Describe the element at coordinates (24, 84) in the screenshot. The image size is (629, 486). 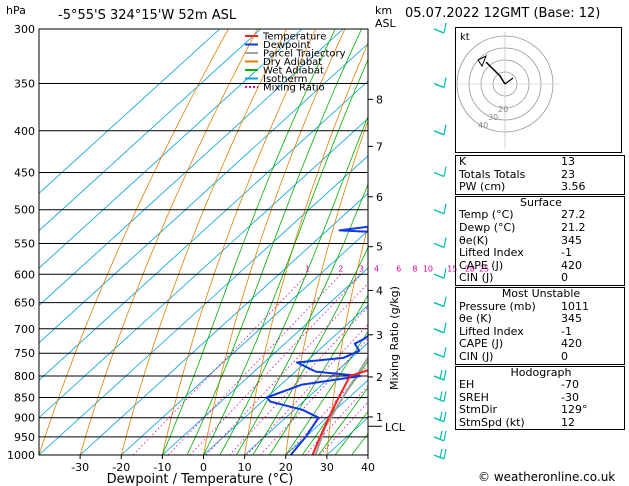
I see `pressure-tick-label: 350` at that location.